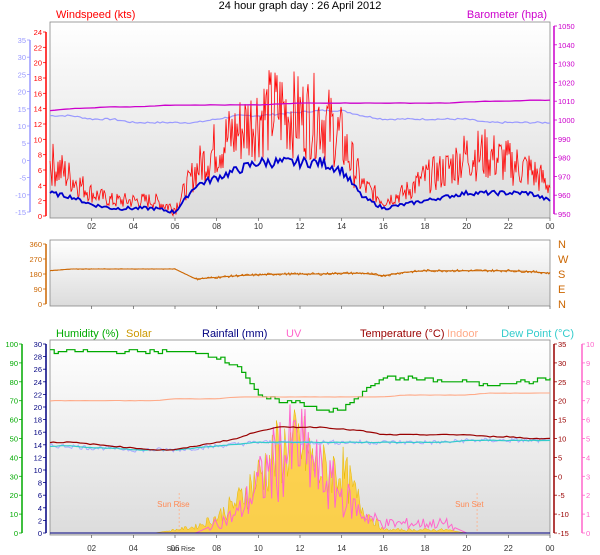 The width and height of the screenshot is (600, 555). What do you see at coordinates (38, 124) in the screenshot?
I see `windspeed-axis-label: 12` at bounding box center [38, 124].